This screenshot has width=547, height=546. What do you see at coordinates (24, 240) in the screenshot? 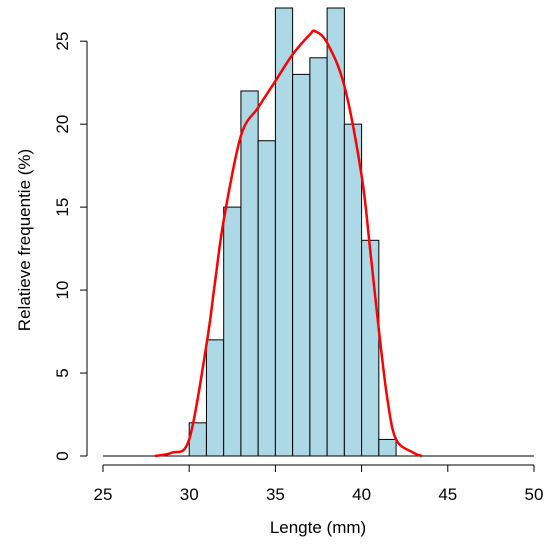
I see `y-axis-label: Relatieve frequentie (%)` at bounding box center [24, 240].